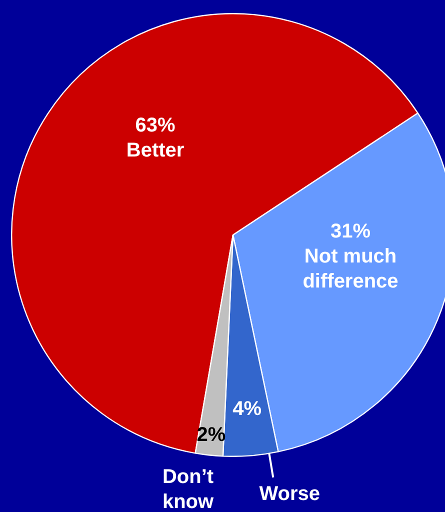 The width and height of the screenshot is (445, 512). Describe the element at coordinates (188, 489) in the screenshot. I see `slice-label: Don’t know` at that location.